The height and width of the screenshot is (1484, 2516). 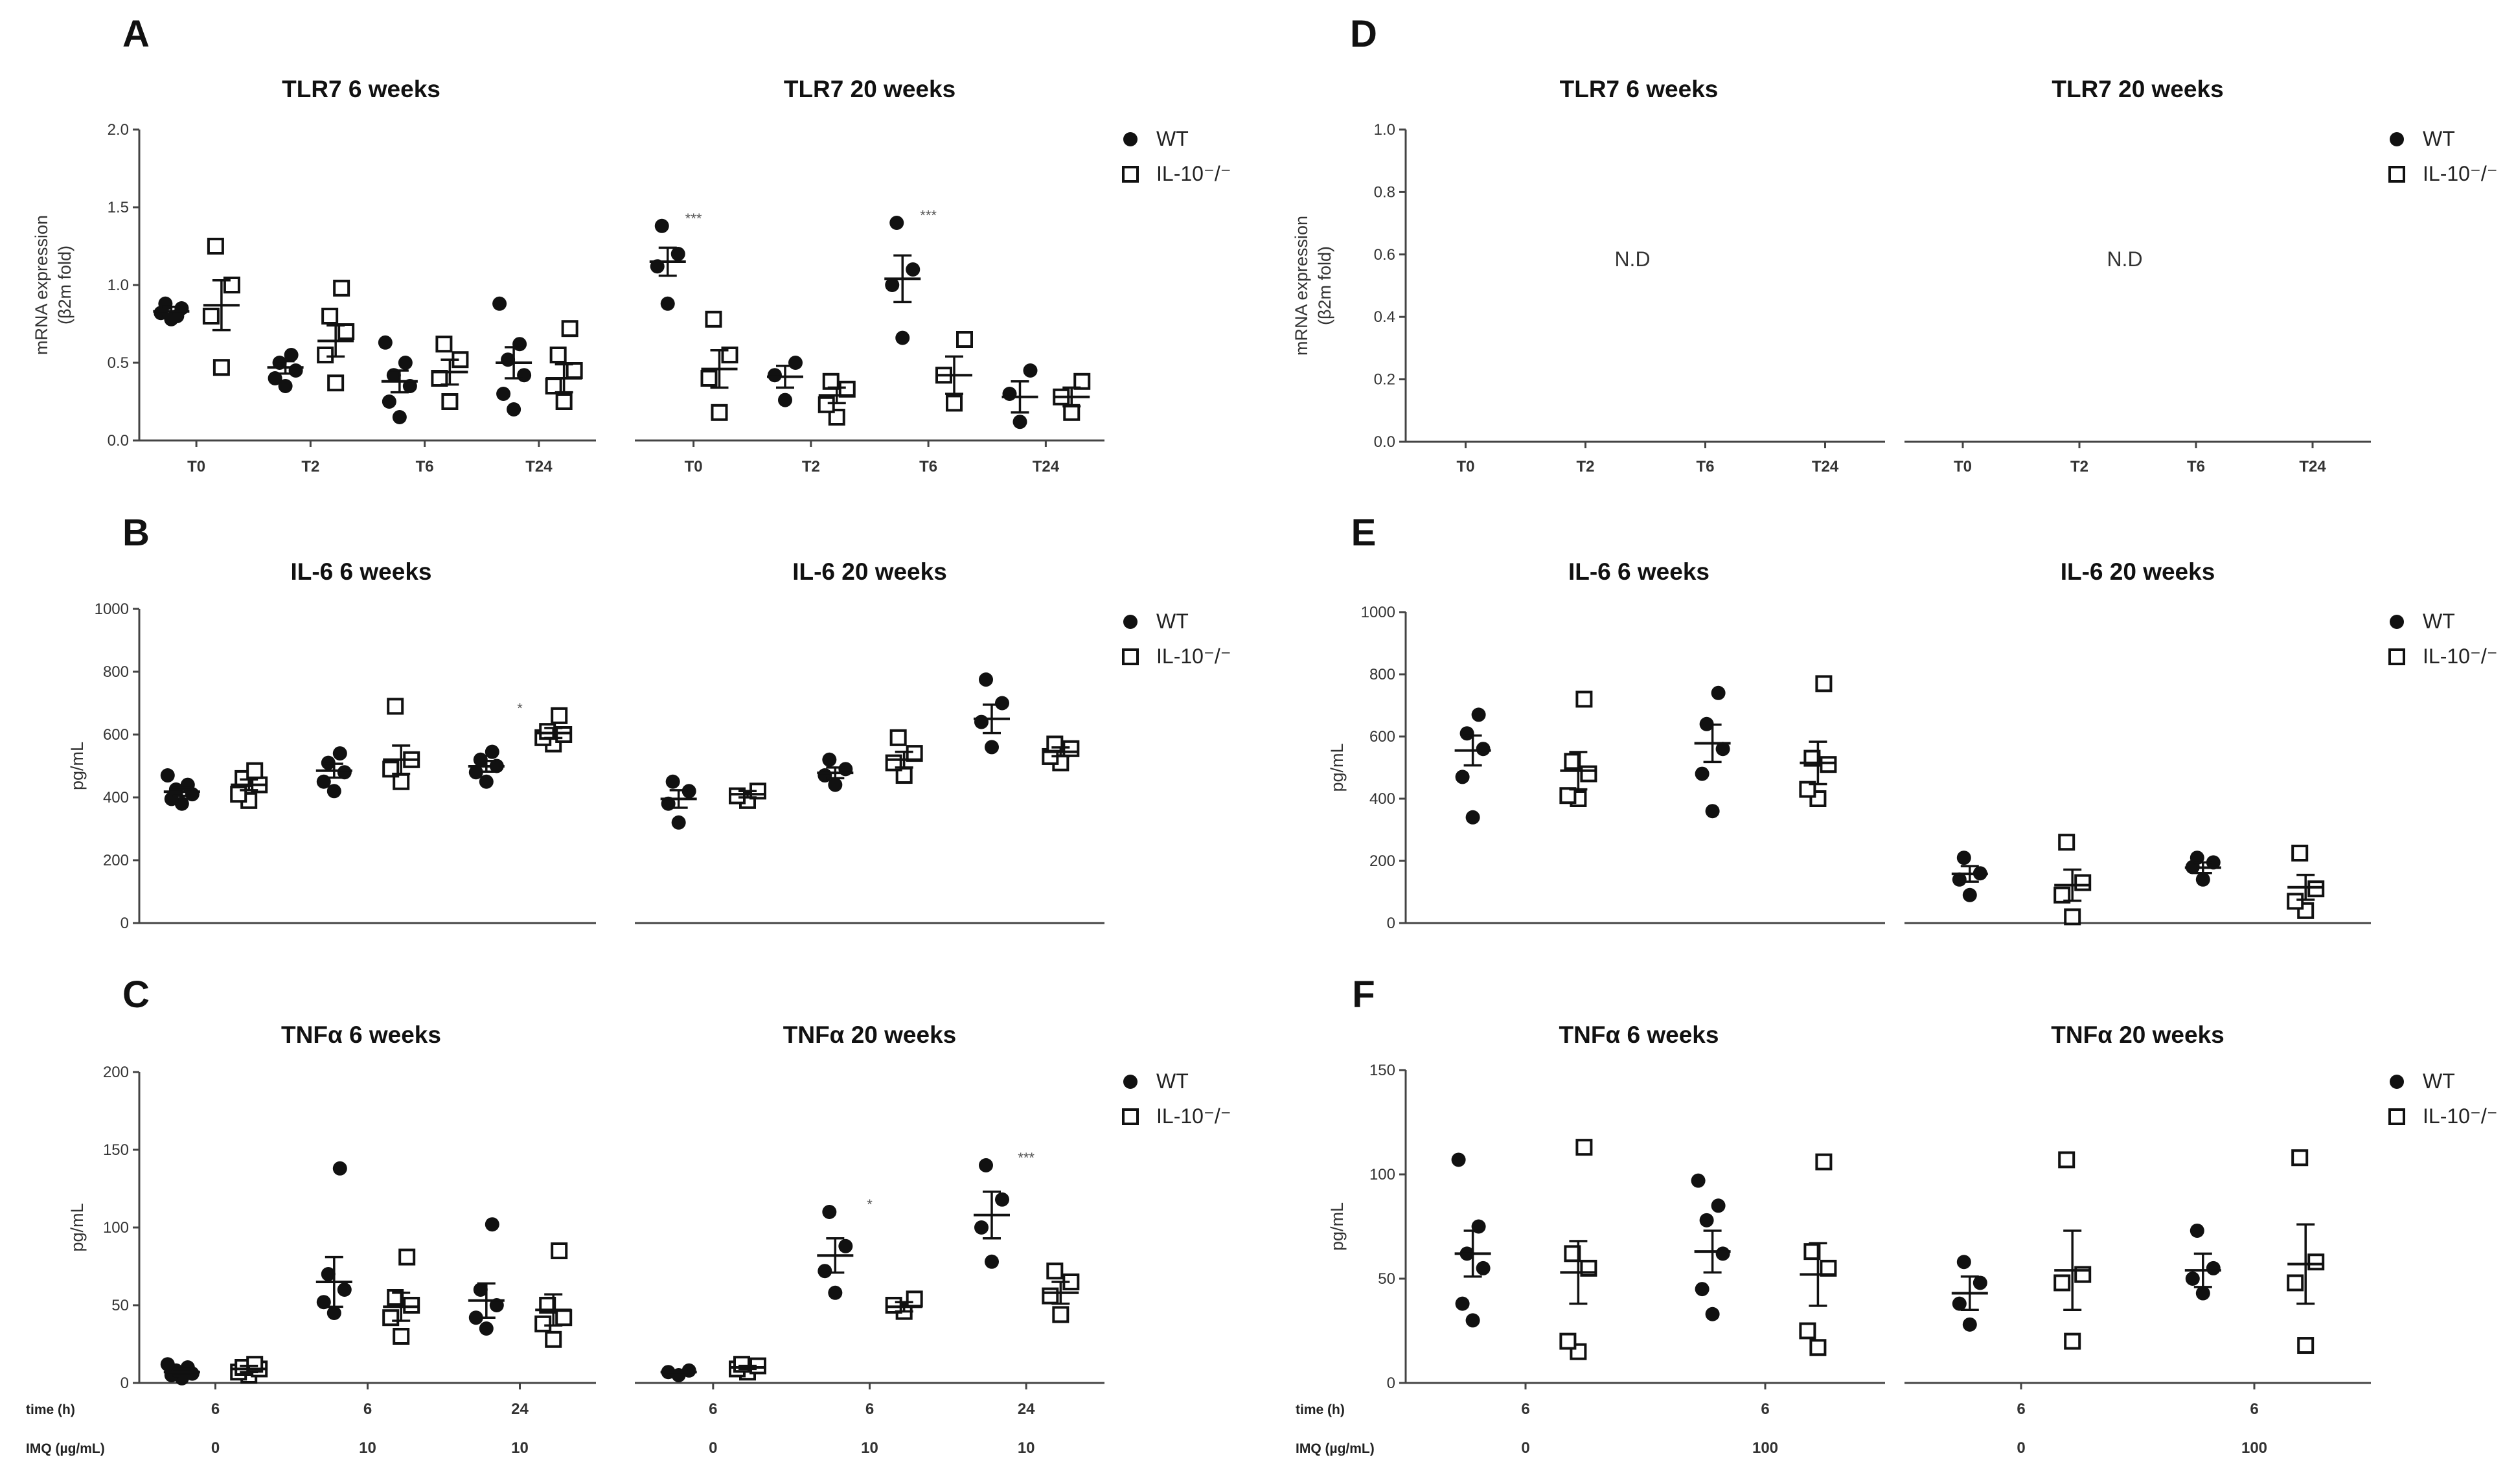 What do you see at coordinates (869, 1239) in the screenshot?
I see `subplot-C-2: TNFα 20 weeks 6 0 6 10 * 24 10 ***` at bounding box center [869, 1239].